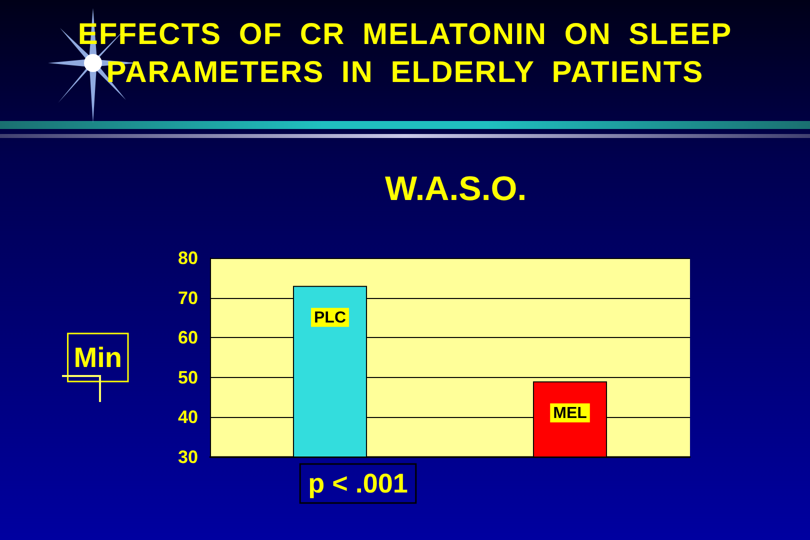 Image resolution: width=810 pixels, height=540 pixels. What do you see at coordinates (330, 317) in the screenshot?
I see `x-tick-label: PLC` at bounding box center [330, 317].